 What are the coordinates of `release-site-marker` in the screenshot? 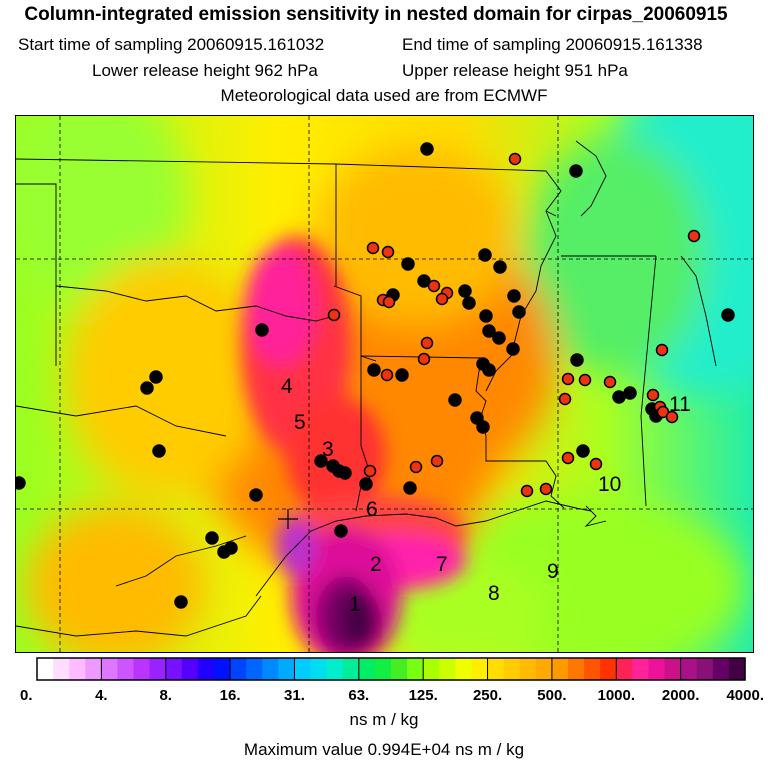 It's located at (288, 519).